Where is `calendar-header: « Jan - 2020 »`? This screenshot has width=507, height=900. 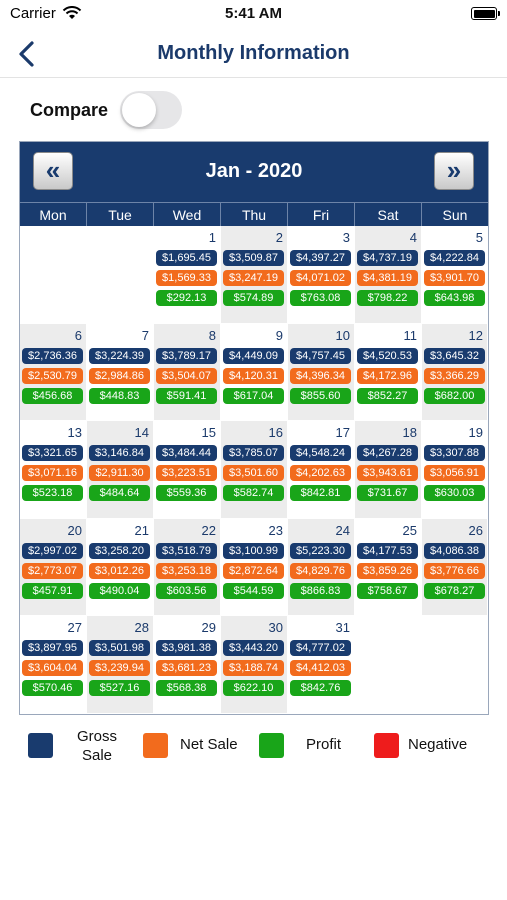
calendar-header: « Jan - 2020 » is located at coordinates (254, 172).